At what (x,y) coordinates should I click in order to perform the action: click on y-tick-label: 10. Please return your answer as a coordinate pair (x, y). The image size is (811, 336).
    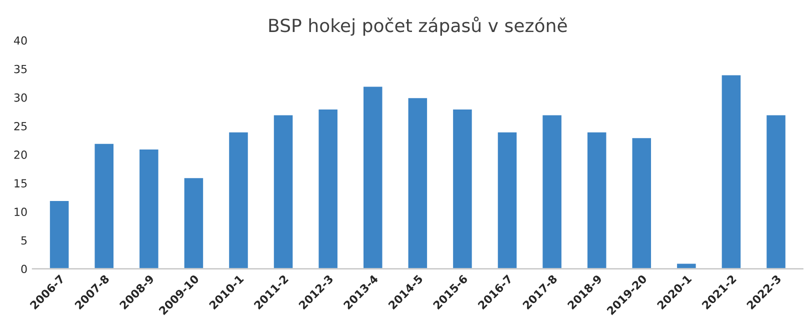
    Looking at the image, I should click on (20, 212).